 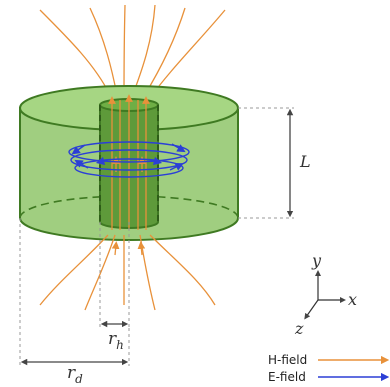 I want to click on legend: H-field E-field, so click(x=329, y=368).